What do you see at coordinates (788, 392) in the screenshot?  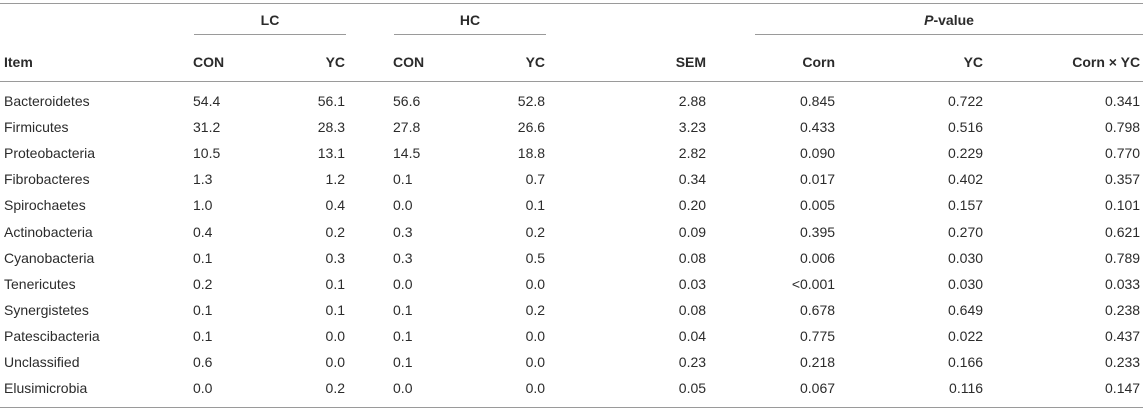 I see `cell-corn: 0.067` at bounding box center [788, 392].